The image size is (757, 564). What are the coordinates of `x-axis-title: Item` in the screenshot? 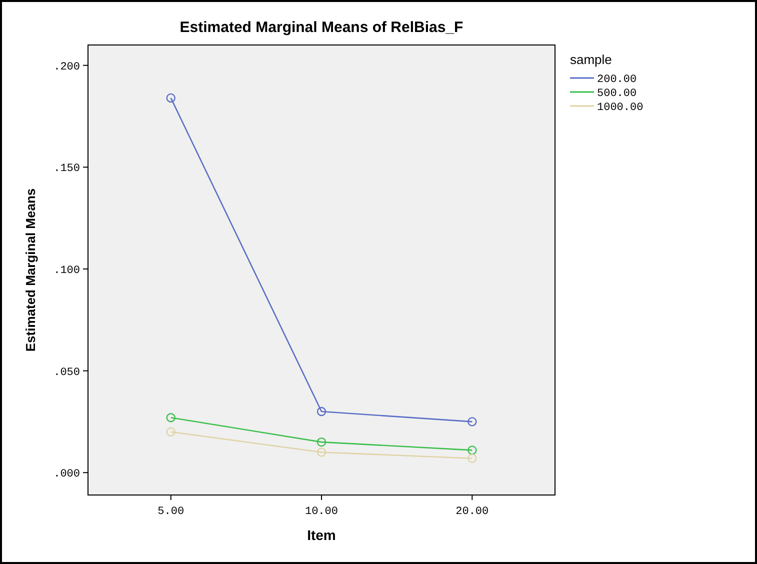 It's located at (321, 535).